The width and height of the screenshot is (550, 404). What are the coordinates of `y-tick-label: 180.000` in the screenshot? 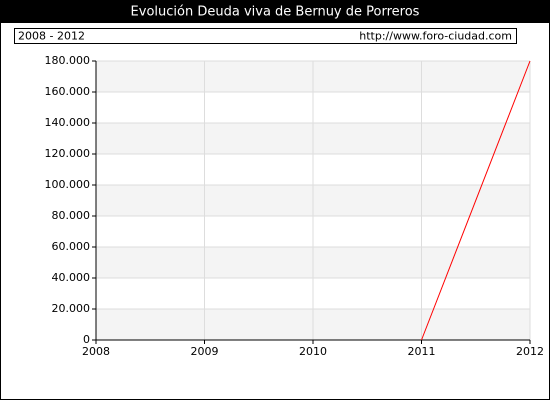 It's located at (68, 60).